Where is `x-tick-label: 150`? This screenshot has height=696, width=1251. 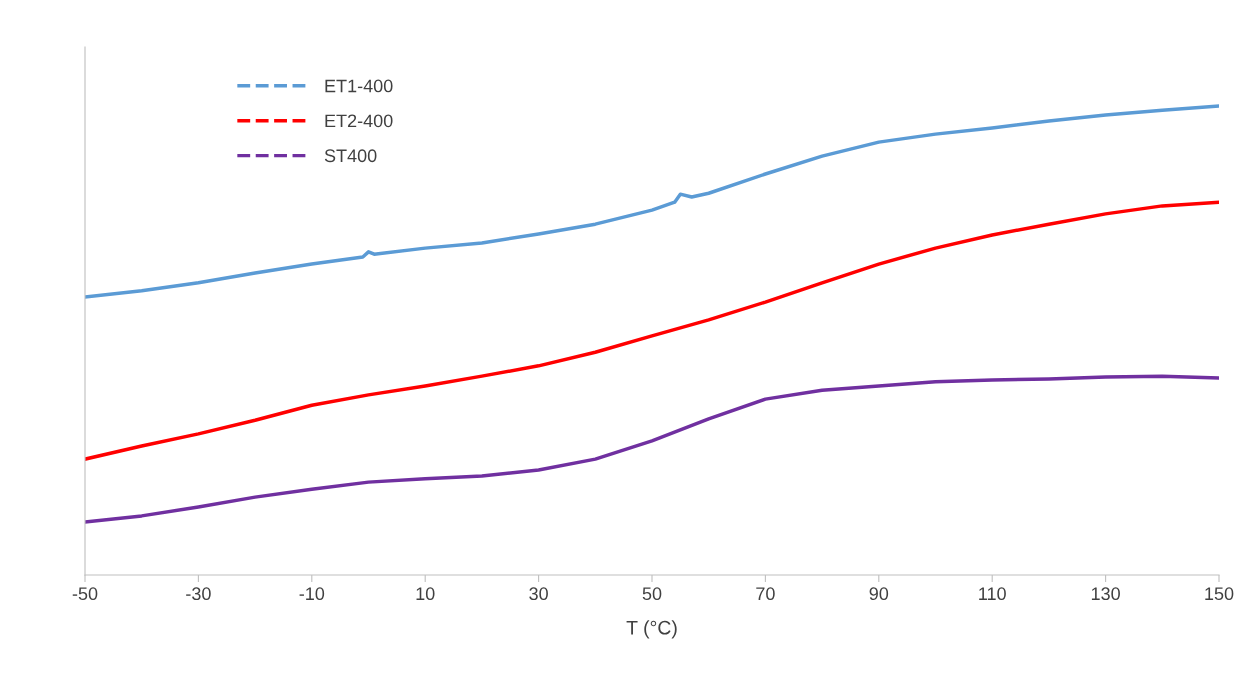
x-tick-label: 150 is located at coordinates (1219, 594).